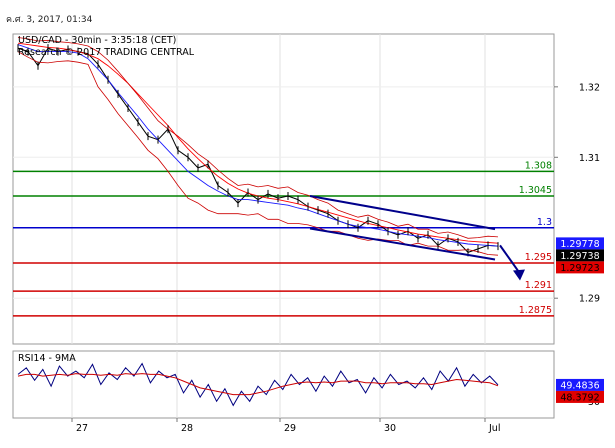 This screenshot has width=615, height=448. I want to click on price-tag-label: 49.4836, so click(579, 385).